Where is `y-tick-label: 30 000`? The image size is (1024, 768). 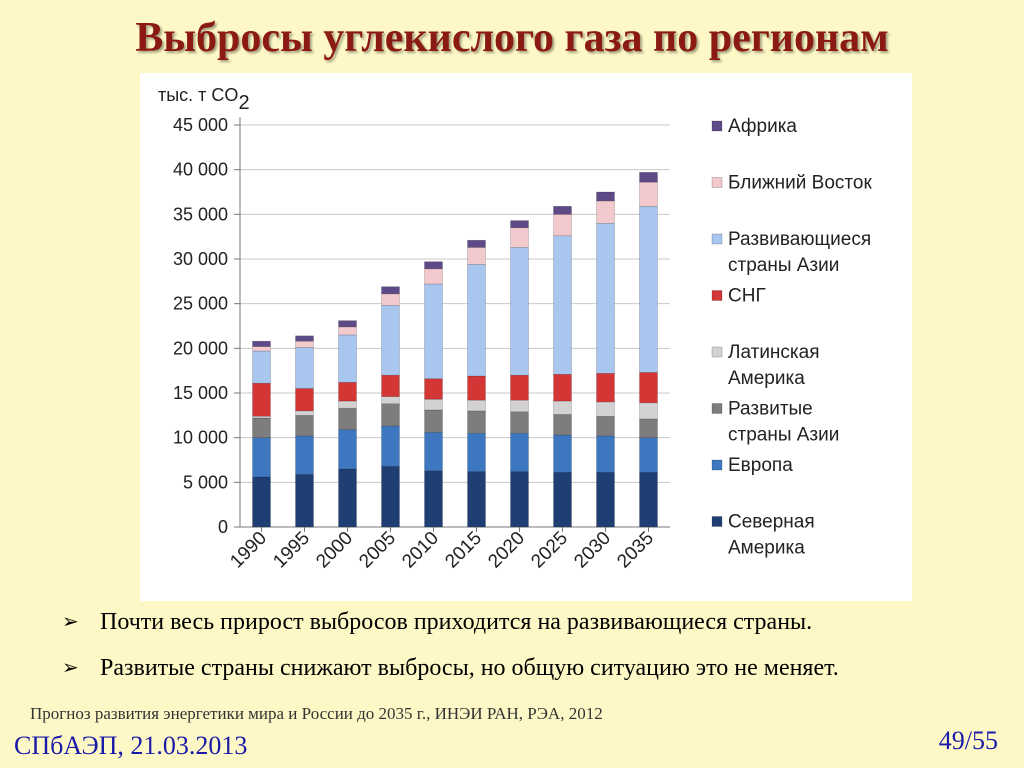 y-tick-label: 30 000 is located at coordinates (200, 259).